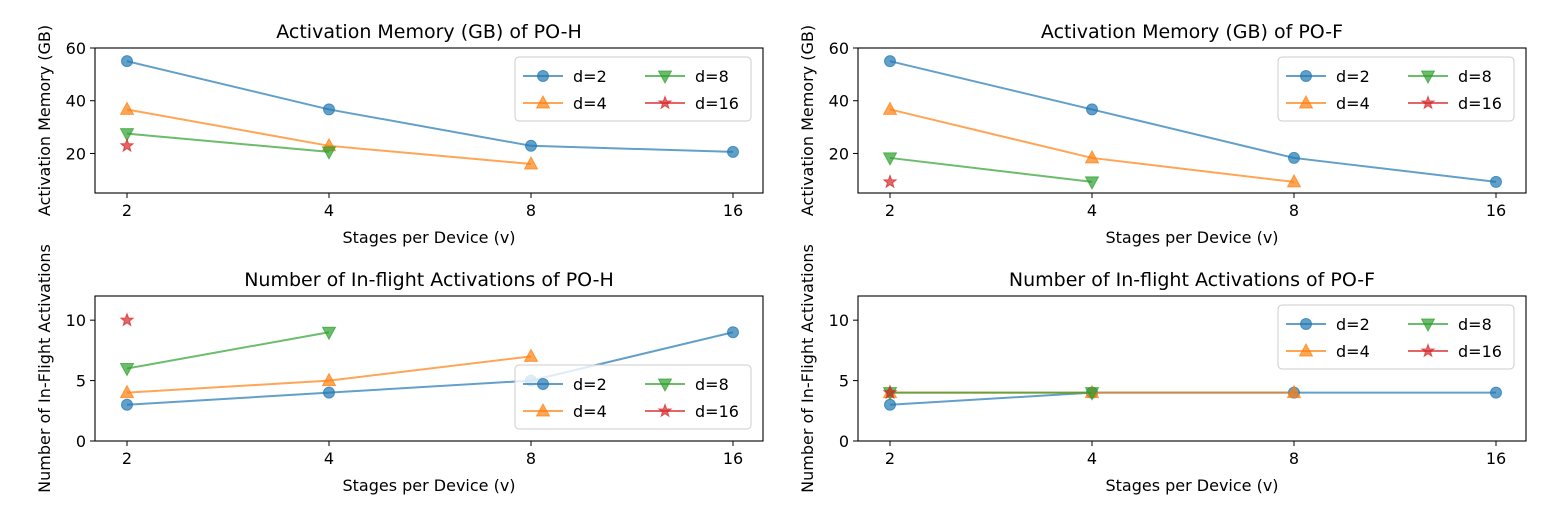  Describe the element at coordinates (1428, 325) in the screenshot. I see `legend-marker-d8` at that location.